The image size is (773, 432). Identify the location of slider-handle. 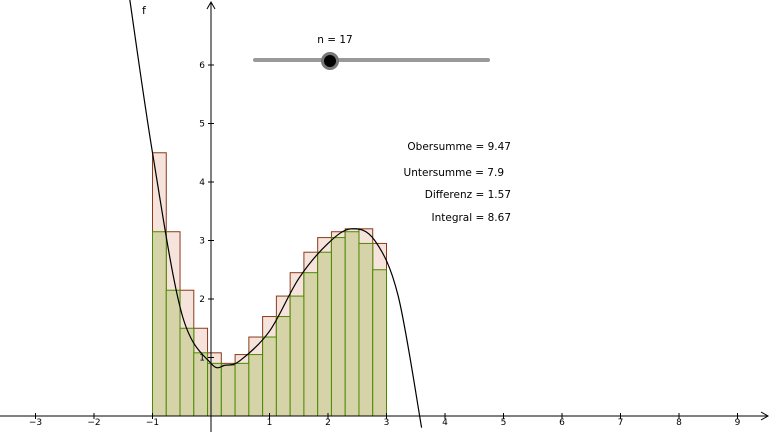
(330, 61).